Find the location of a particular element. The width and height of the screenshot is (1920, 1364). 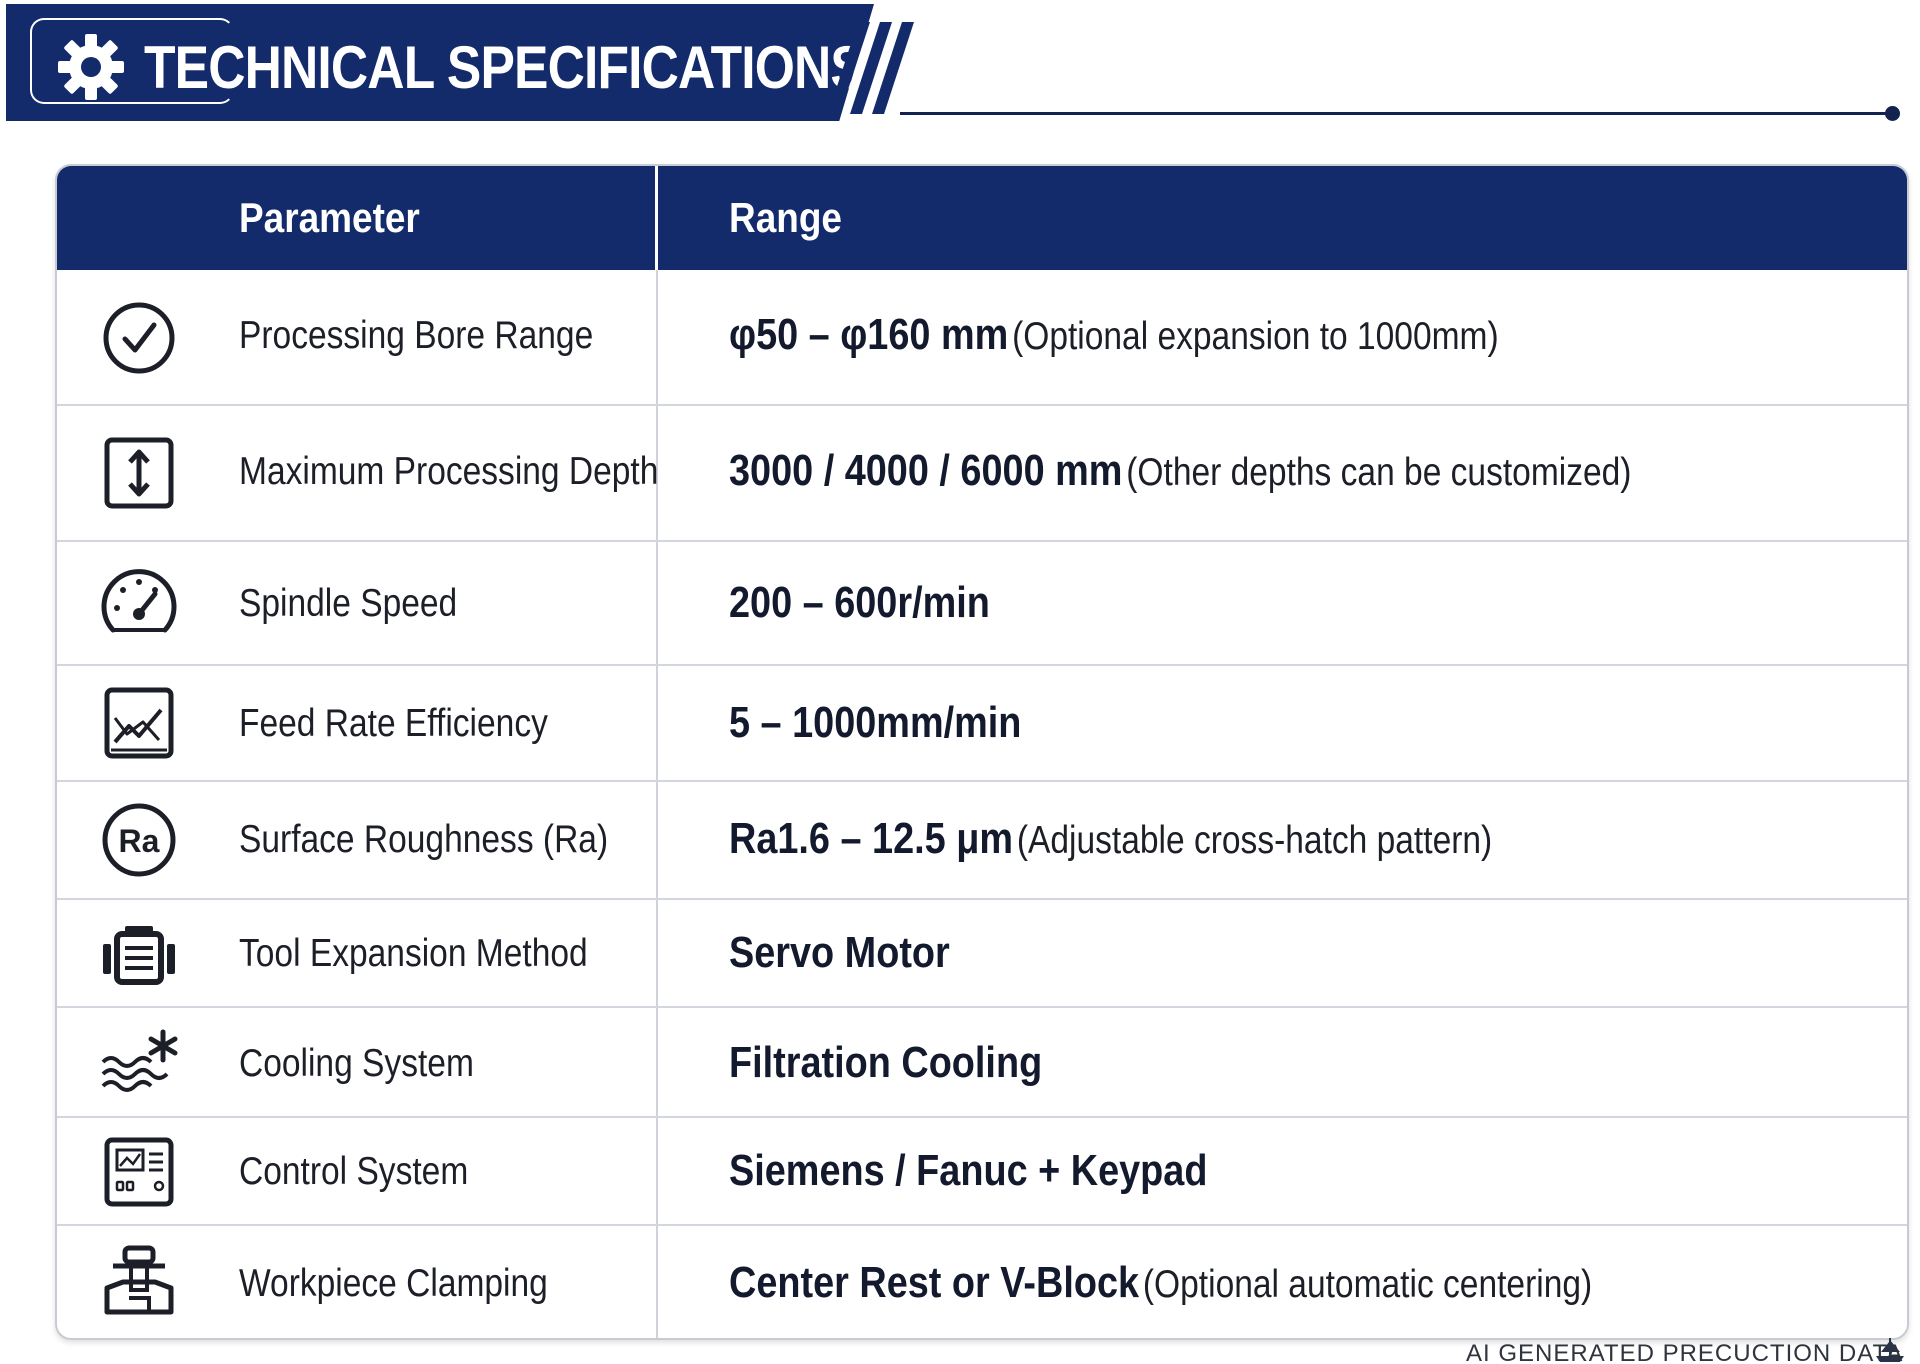

range-main: Siemens / Fanuc + Keypad is located at coordinates (968, 1170).